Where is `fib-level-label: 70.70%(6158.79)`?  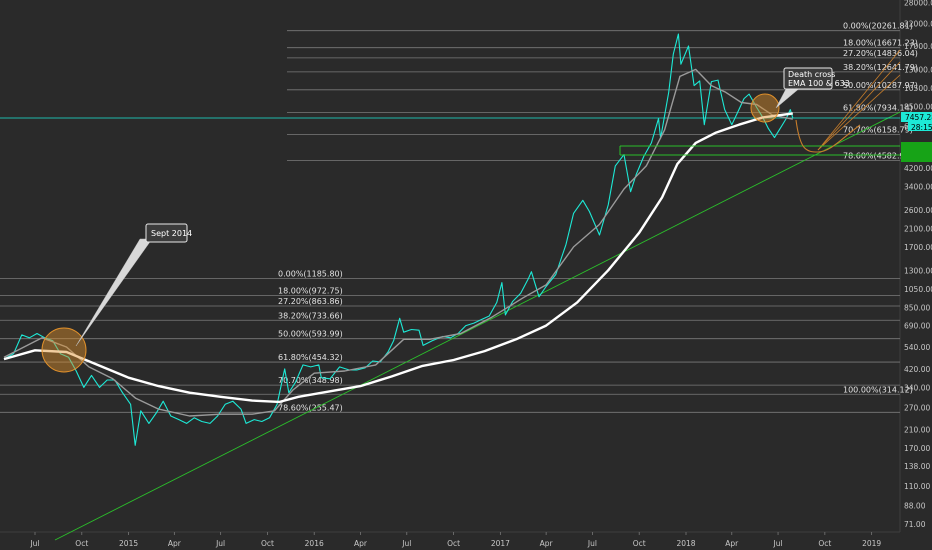 fib-level-label: 70.70%(6158.79) is located at coordinates (878, 130).